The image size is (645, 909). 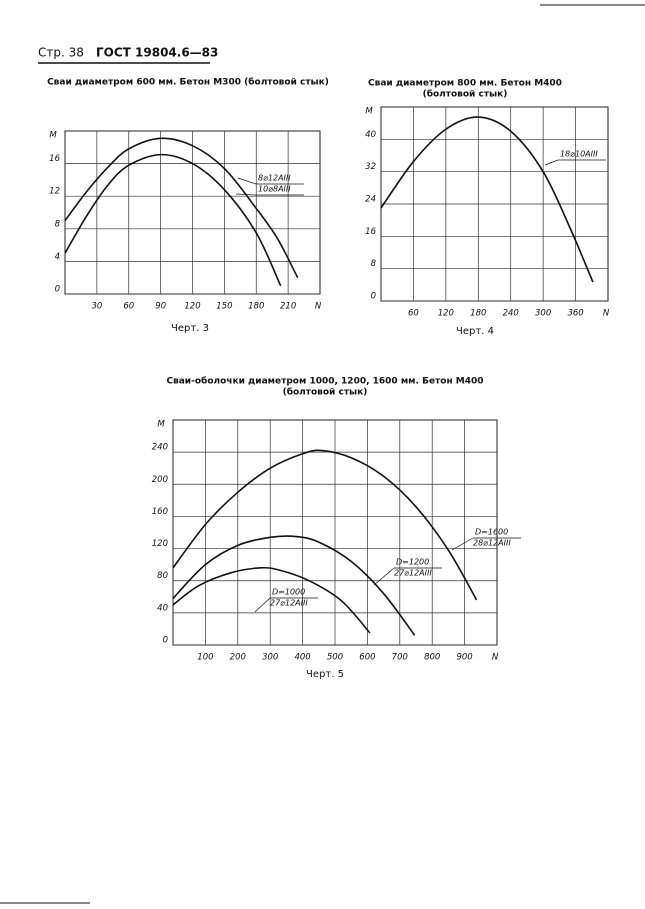 I want to click on series-label: D=1200, so click(x=412, y=562).